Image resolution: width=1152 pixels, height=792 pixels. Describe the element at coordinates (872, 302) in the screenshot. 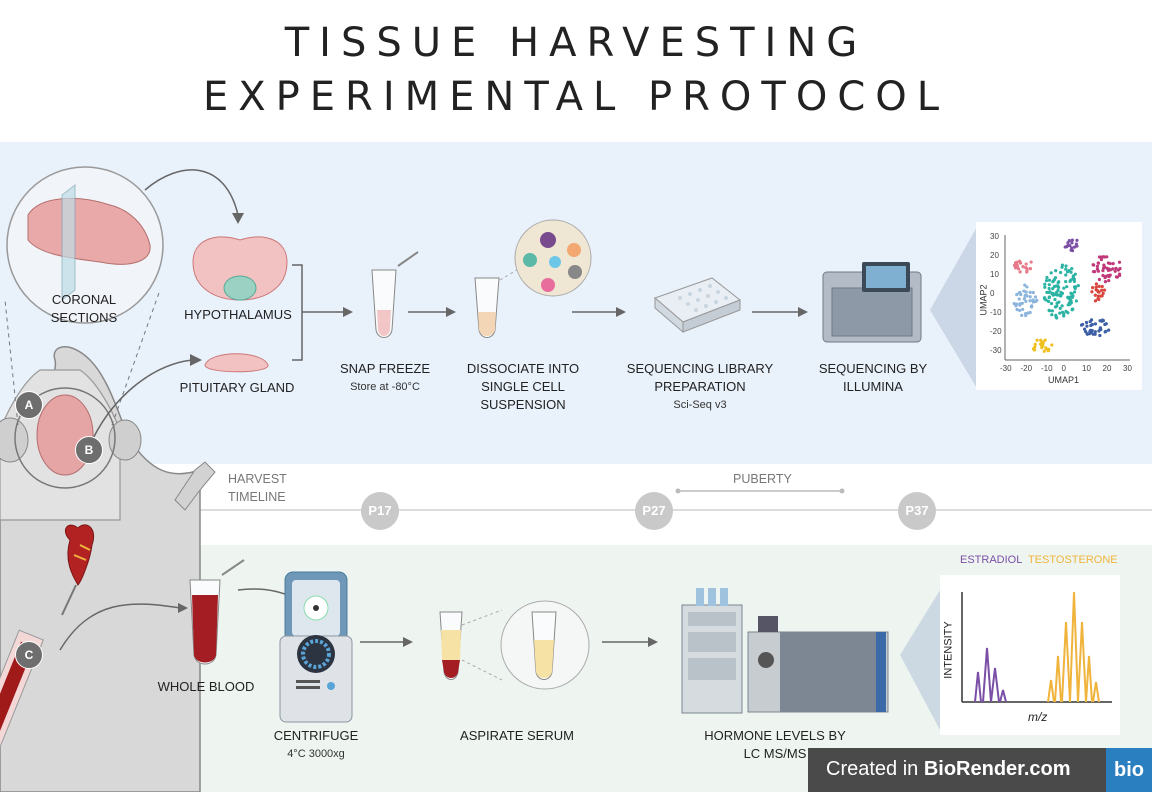

I see `sequencer-icon` at that location.